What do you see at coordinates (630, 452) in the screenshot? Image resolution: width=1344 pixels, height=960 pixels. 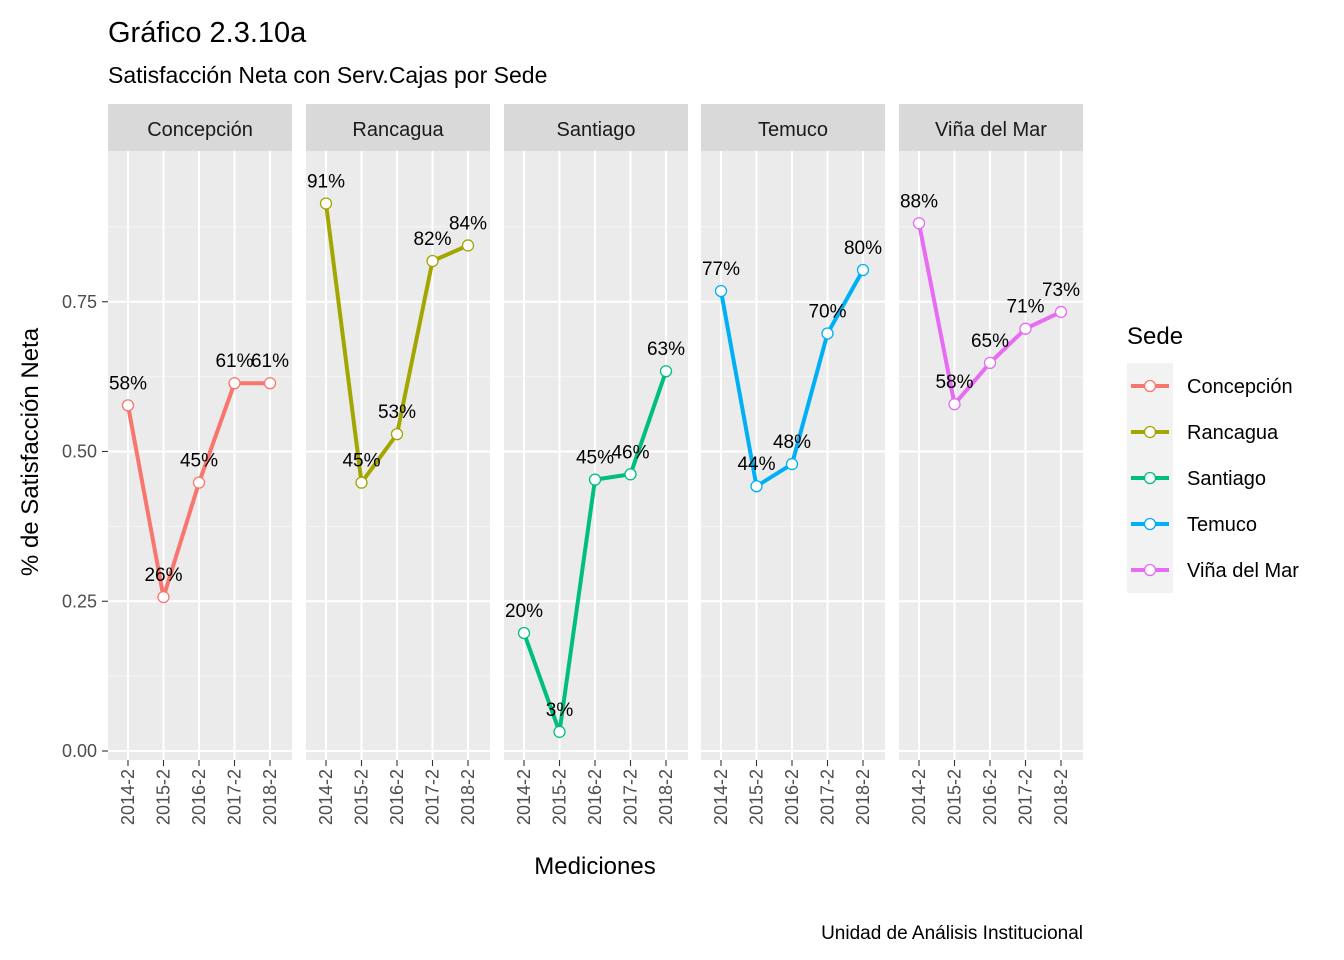 I see `data-label: 46%` at bounding box center [630, 452].